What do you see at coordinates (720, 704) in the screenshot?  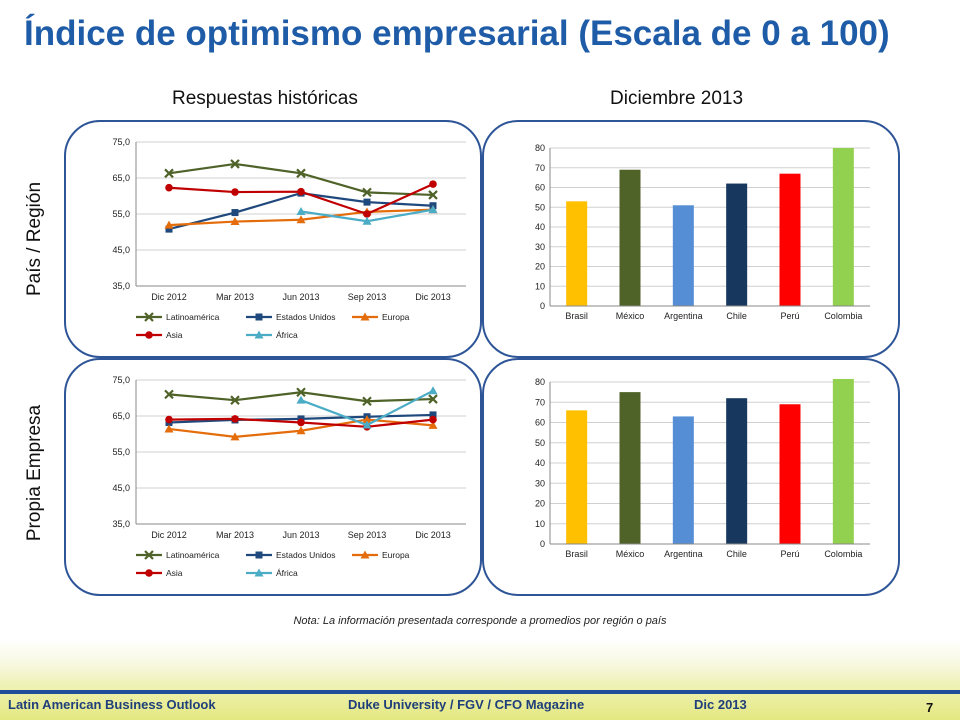 I see `footer-date: Dic 2013` at bounding box center [720, 704].